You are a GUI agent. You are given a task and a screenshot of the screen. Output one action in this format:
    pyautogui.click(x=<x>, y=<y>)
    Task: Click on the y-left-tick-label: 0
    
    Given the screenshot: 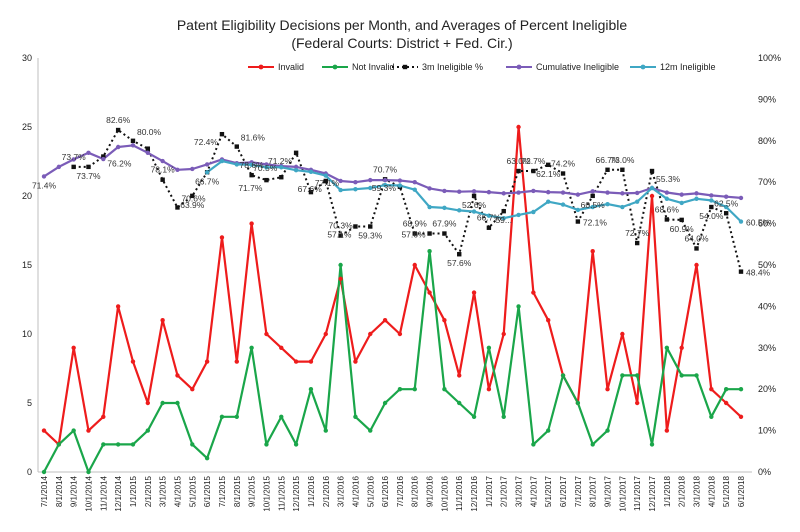 What is the action you would take?
    pyautogui.click(x=29, y=472)
    